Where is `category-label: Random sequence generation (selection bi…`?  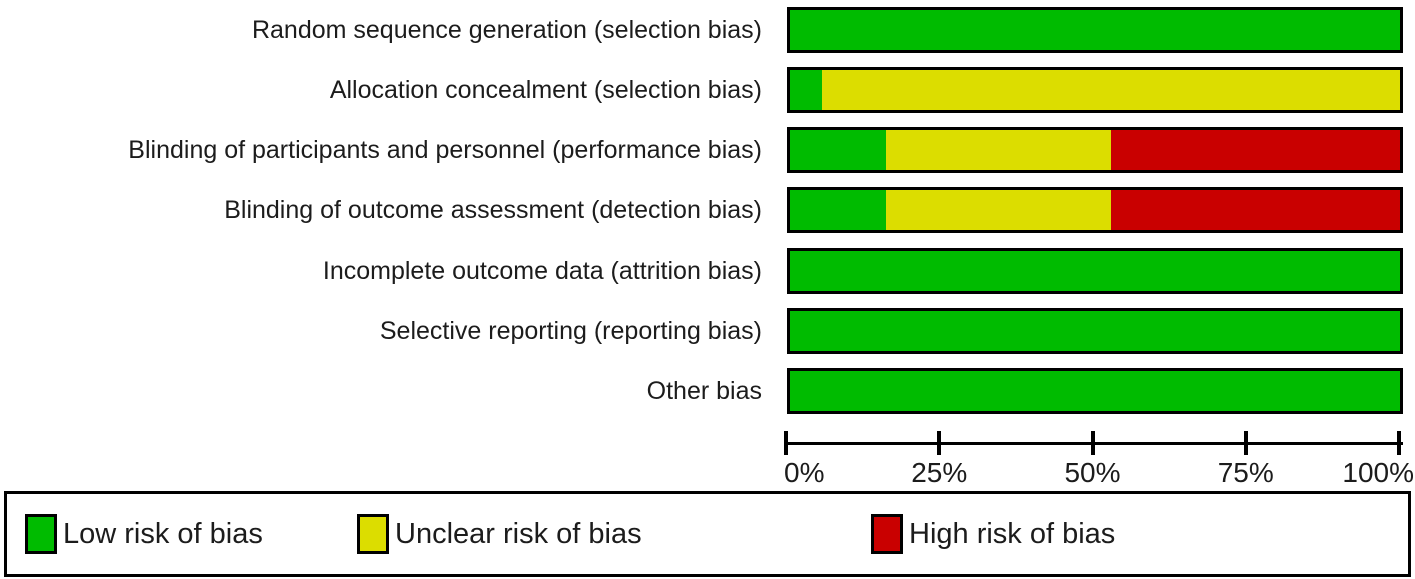 category-label: Random sequence generation (selection bi… is located at coordinates (506, 30).